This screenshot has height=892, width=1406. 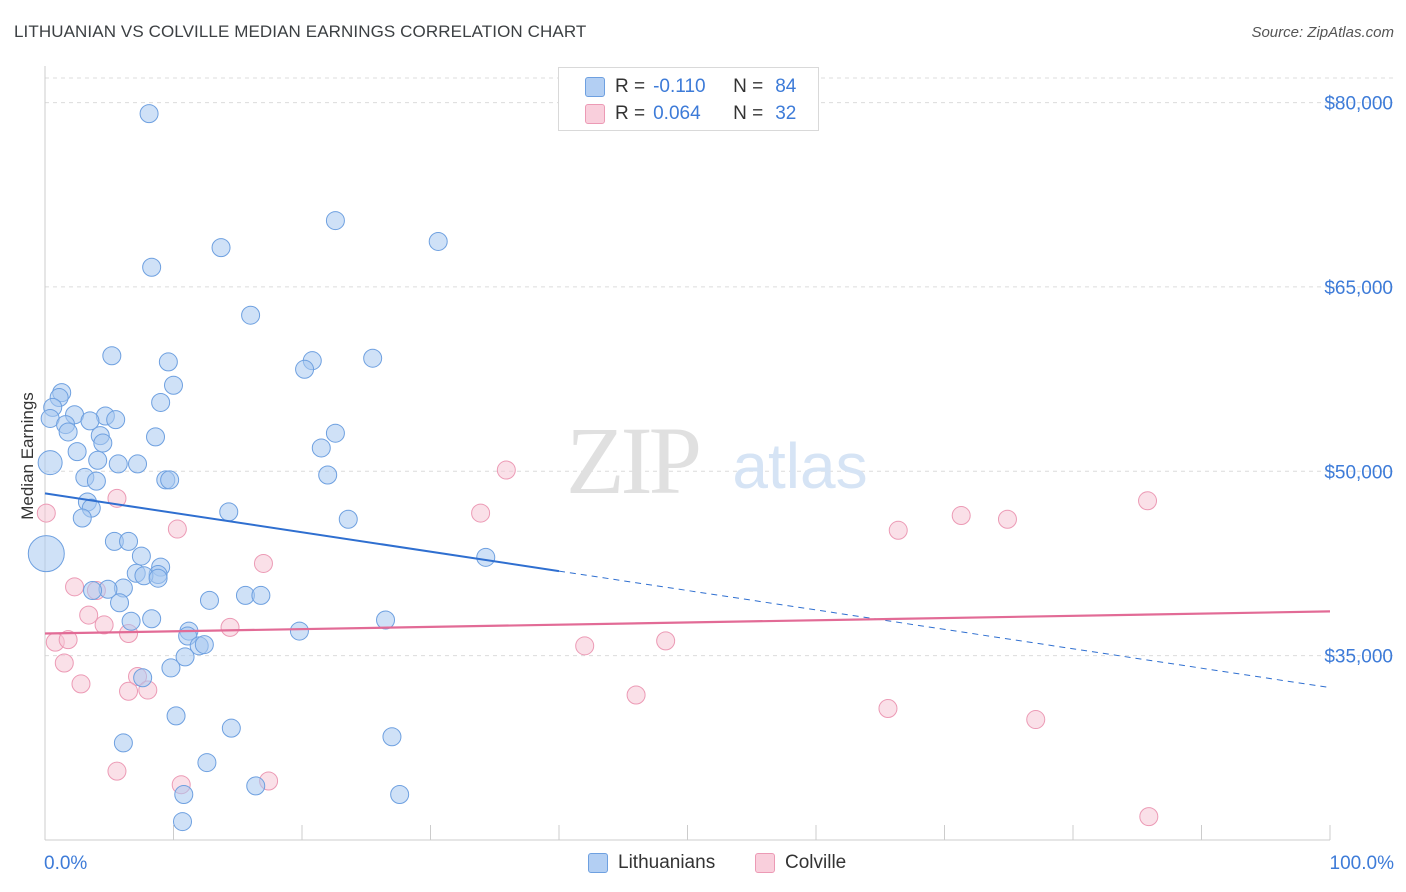 What do you see at coordinates (687, 622) in the screenshot?
I see `colville-trend-line` at bounding box center [687, 622].